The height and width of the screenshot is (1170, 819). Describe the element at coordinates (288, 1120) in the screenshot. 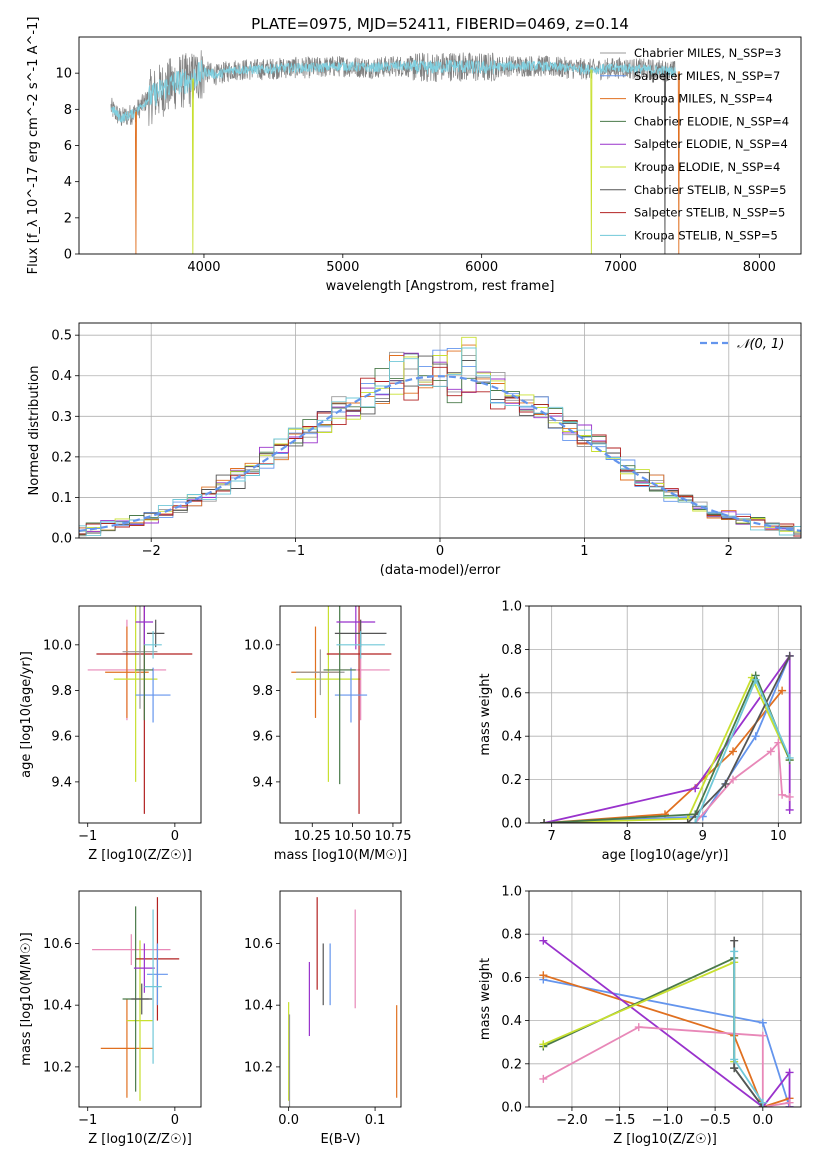

I see `x-tick-label: 0.0` at that location.